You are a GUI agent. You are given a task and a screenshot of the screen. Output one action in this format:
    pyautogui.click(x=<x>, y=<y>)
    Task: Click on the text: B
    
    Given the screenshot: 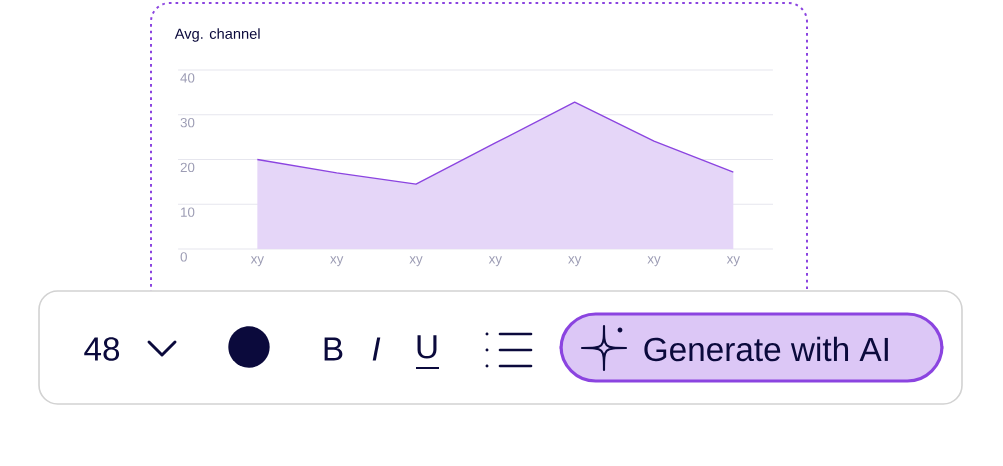 What is the action you would take?
    pyautogui.click(x=333, y=349)
    